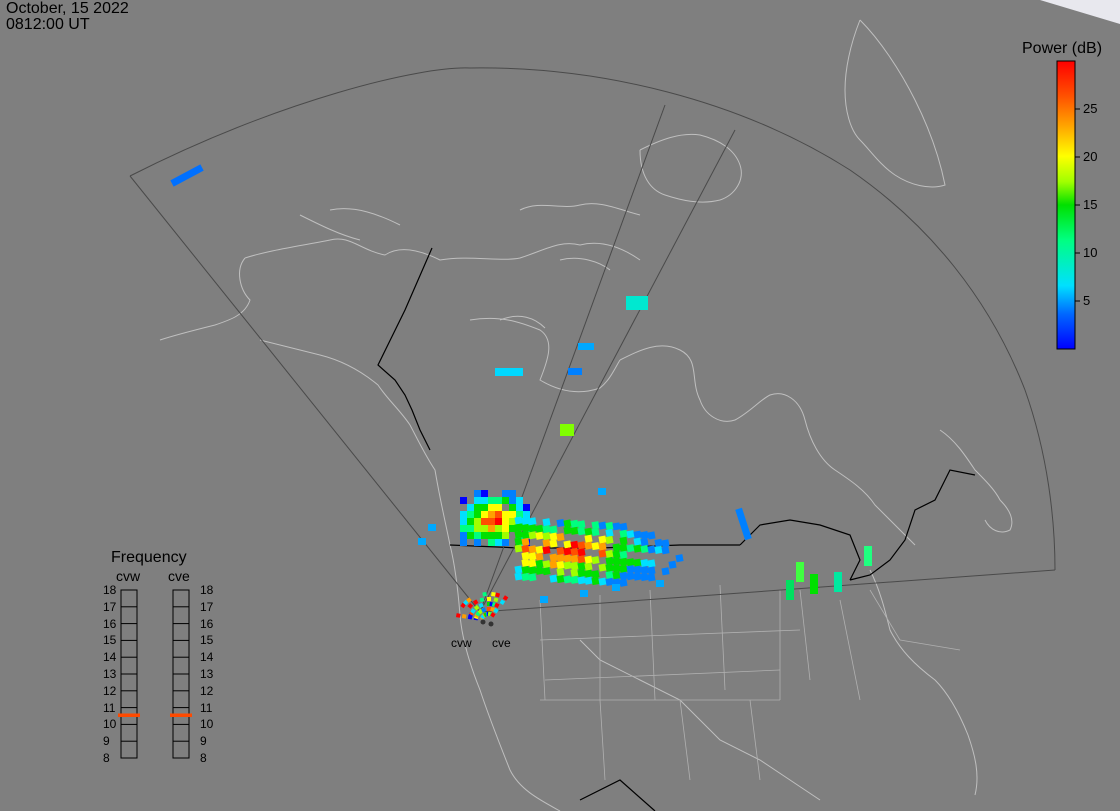 This screenshot has height=811, width=1120. What do you see at coordinates (149, 557) in the screenshot?
I see `frequency-legend-title: Frequency` at bounding box center [149, 557].